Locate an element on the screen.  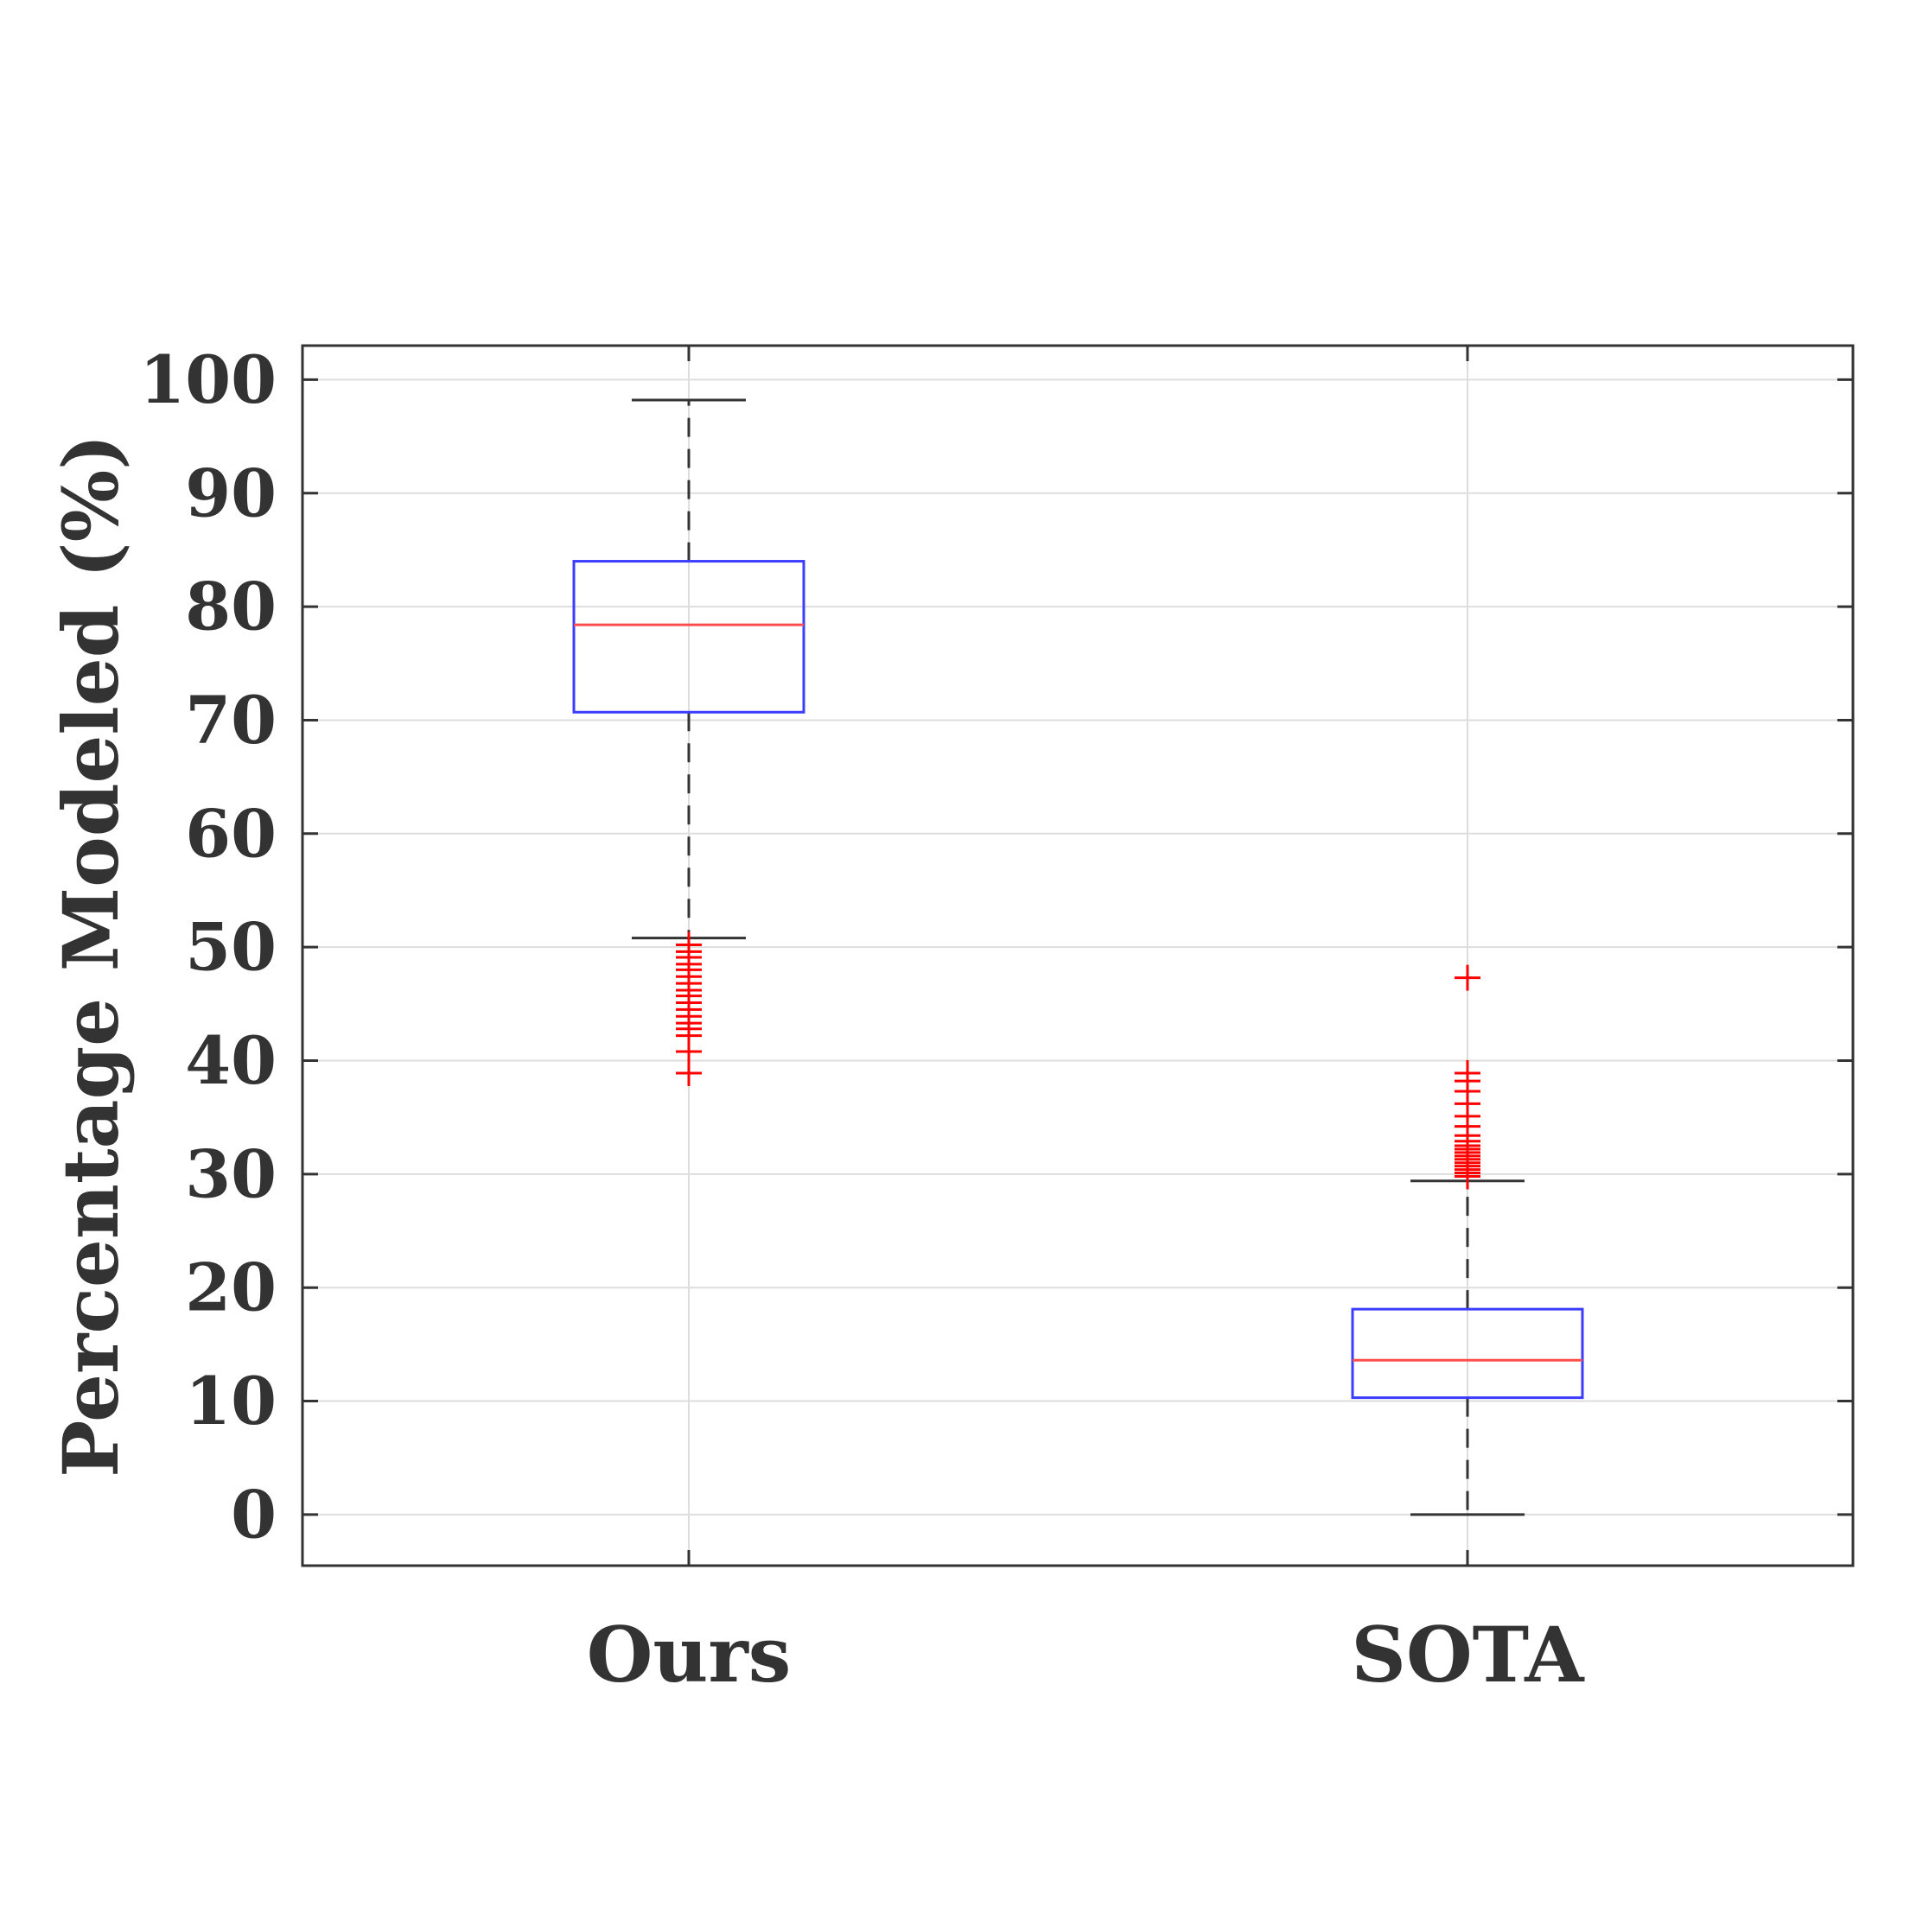
x-tick-label-sota: SOTA is located at coordinates (1468, 1655).